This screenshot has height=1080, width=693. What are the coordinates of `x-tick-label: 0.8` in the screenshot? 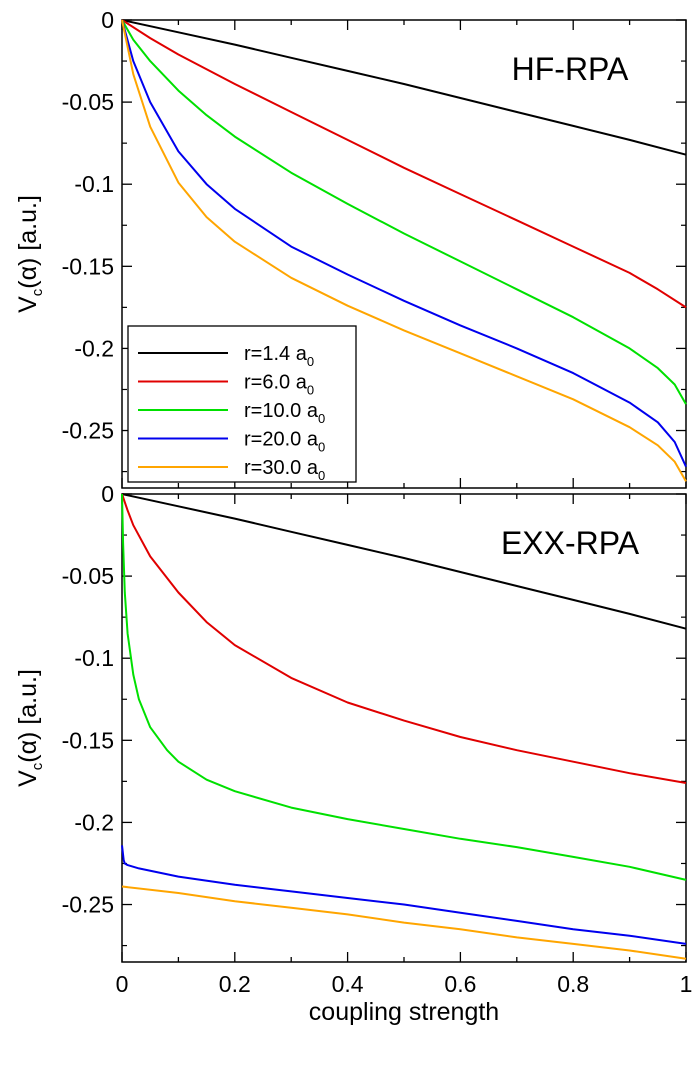 It's located at (573, 984).